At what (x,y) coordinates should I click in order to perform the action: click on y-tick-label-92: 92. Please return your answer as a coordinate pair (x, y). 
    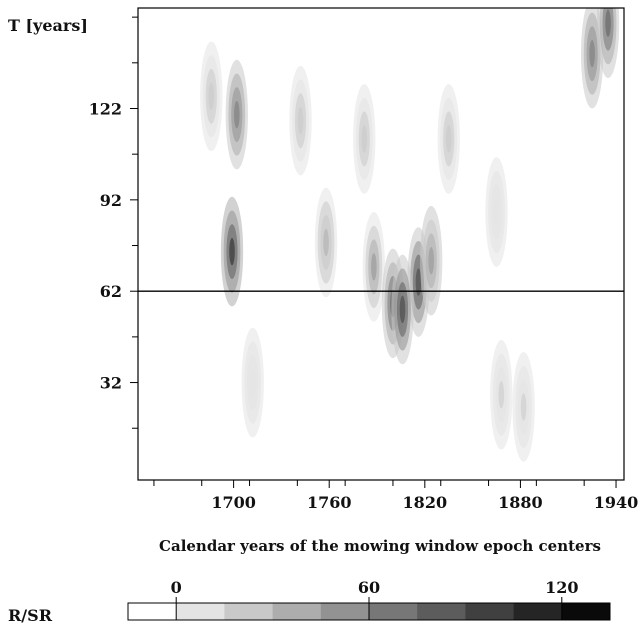
    Looking at the image, I should click on (111, 200).